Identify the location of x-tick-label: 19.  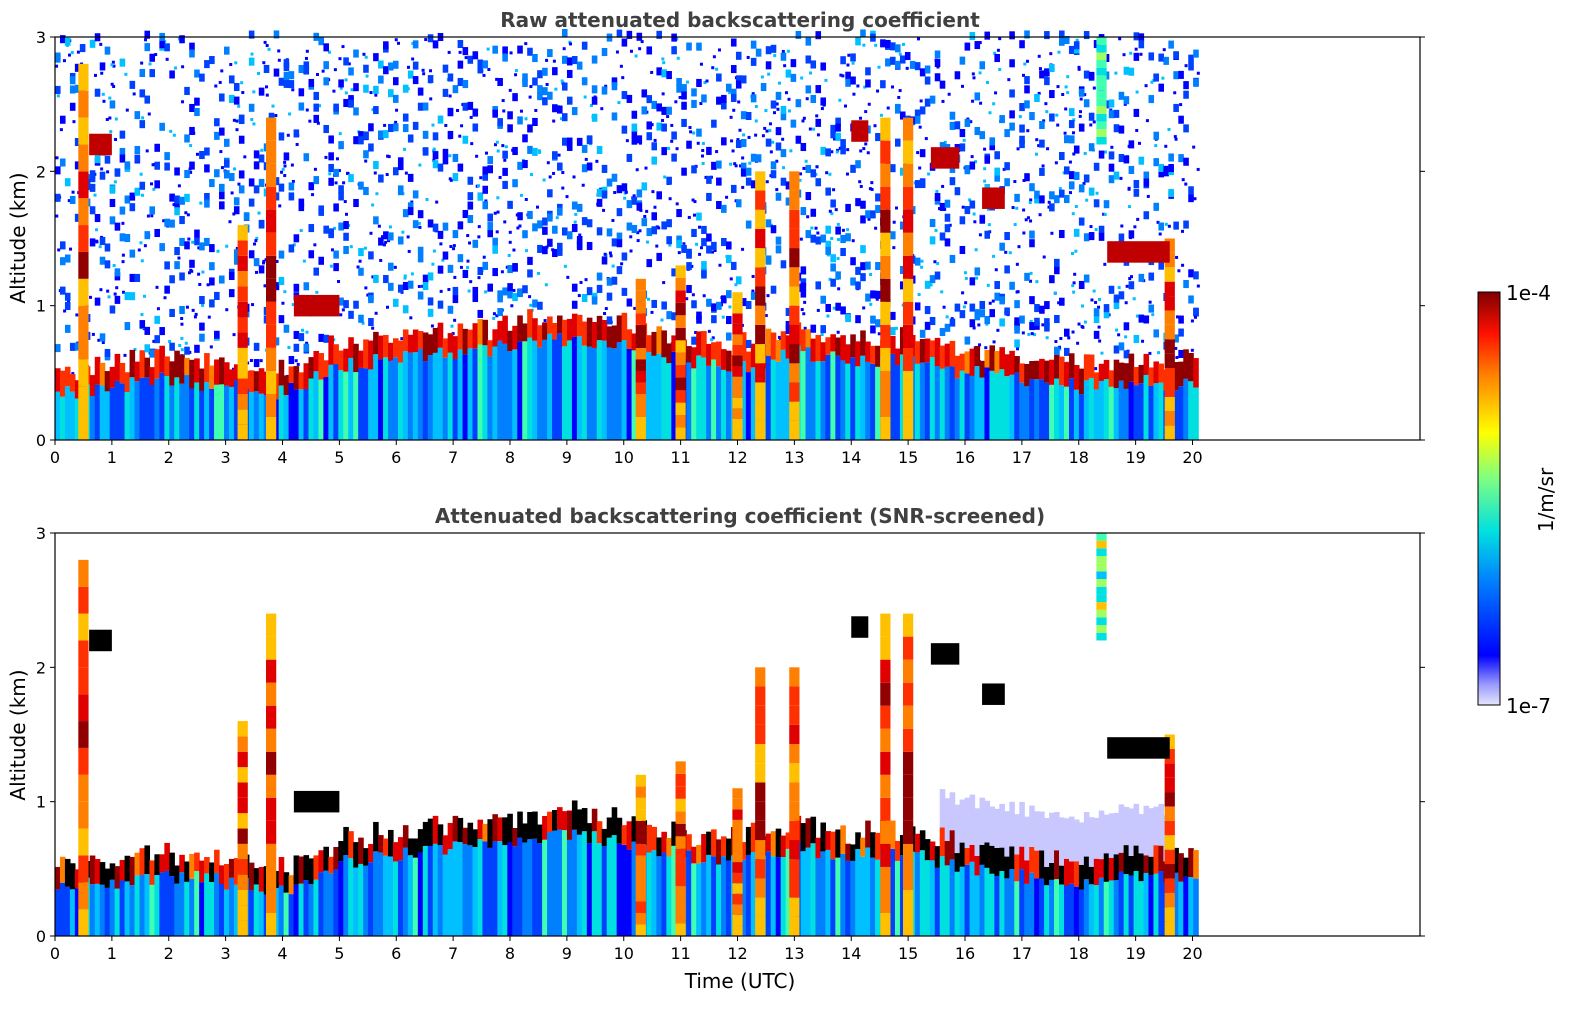
(1135, 457).